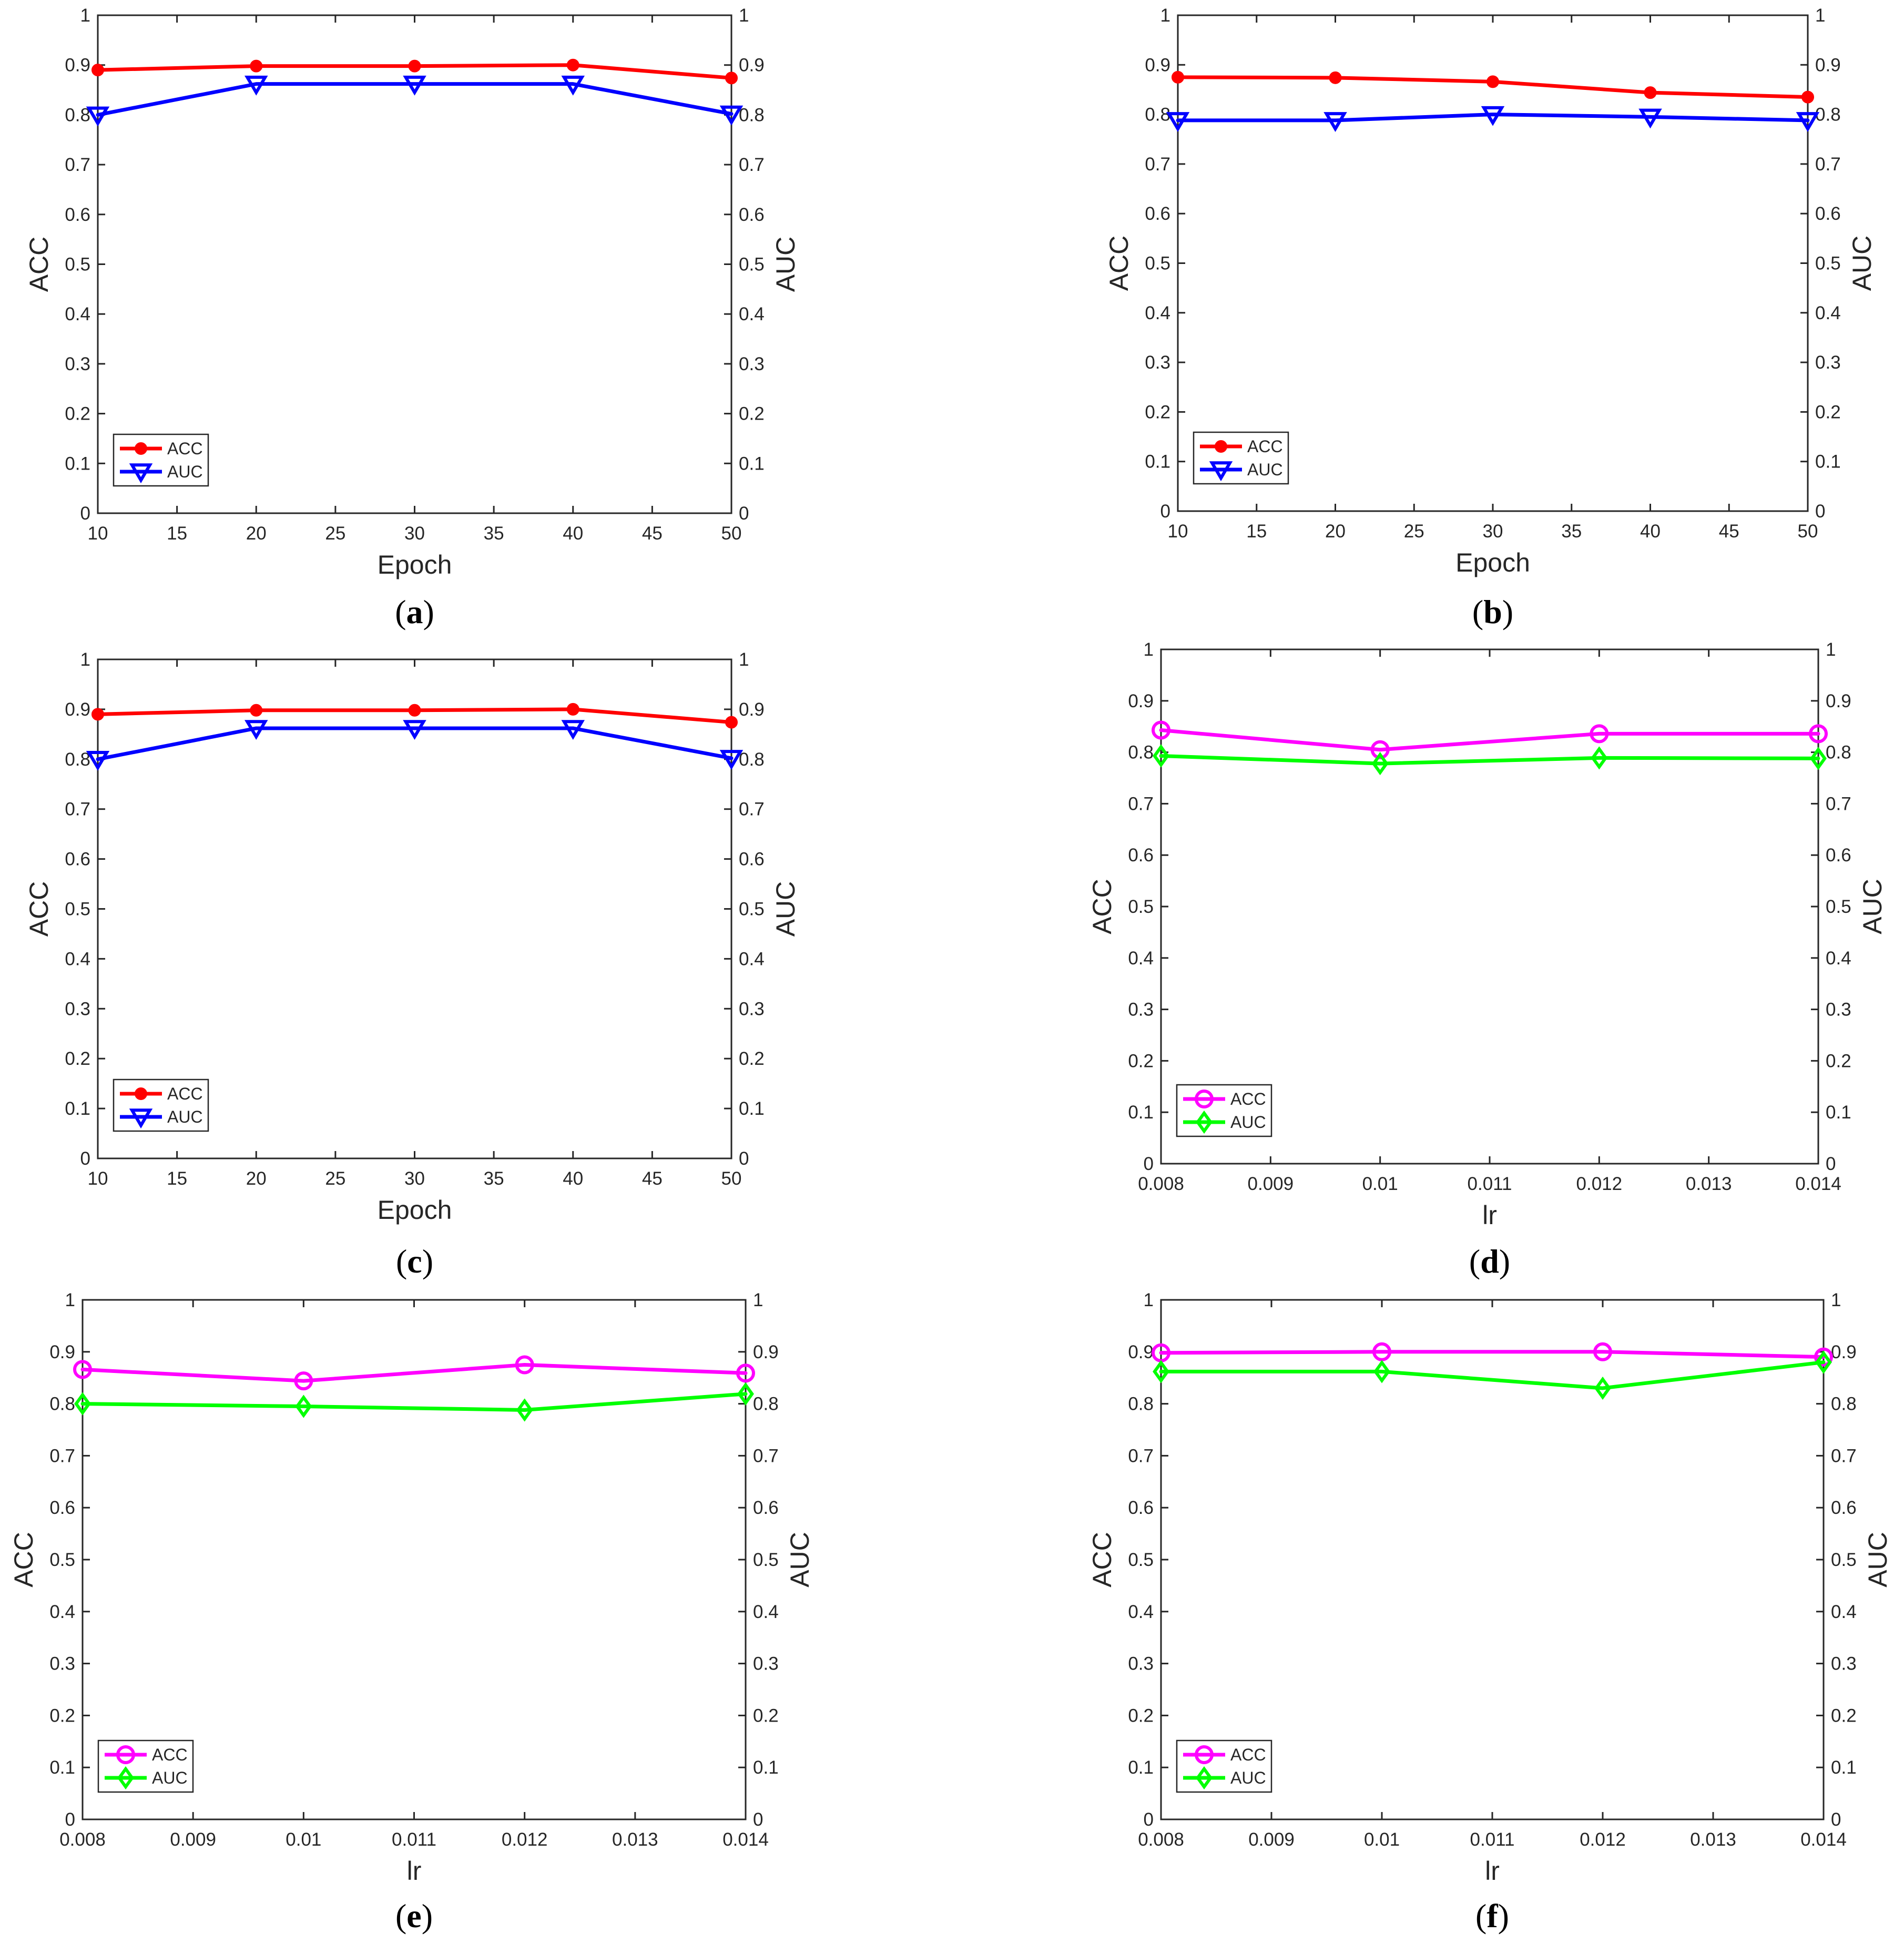 The width and height of the screenshot is (1904, 1954). I want to click on x-tick-label: 10, so click(1178, 531).